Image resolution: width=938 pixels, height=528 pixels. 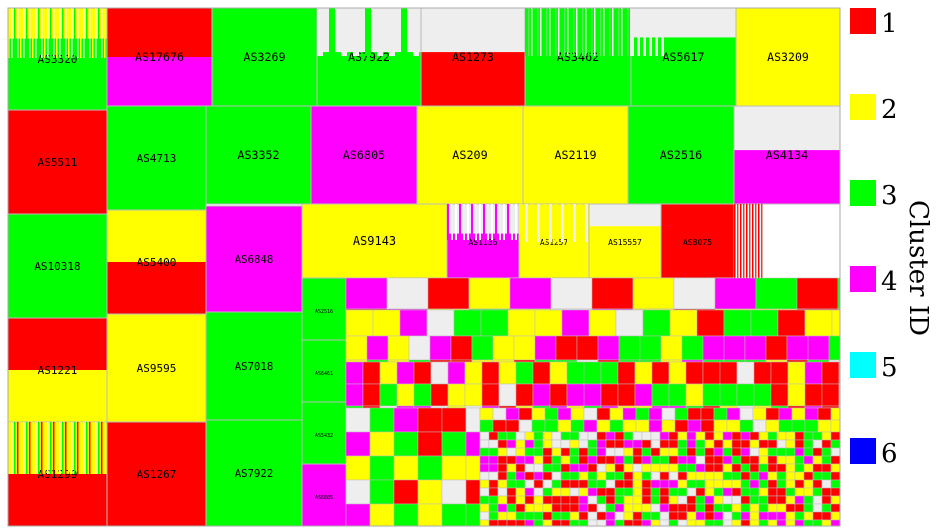 I want to click on as-block-7: AS3209, so click(x=788, y=57).